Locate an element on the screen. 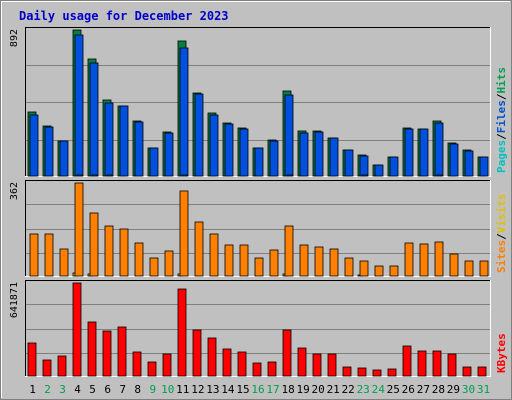 The width and height of the screenshot is (512, 400). day-label-7: 7 is located at coordinates (122, 389).